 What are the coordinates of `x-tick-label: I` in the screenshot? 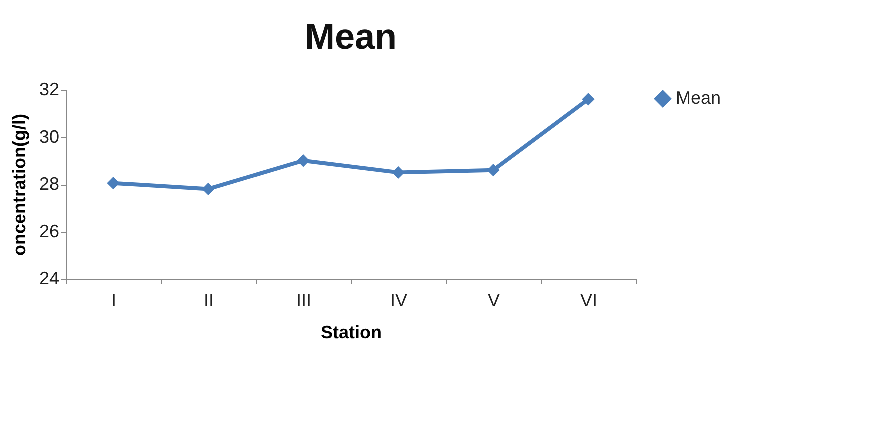 It's located at (114, 300).